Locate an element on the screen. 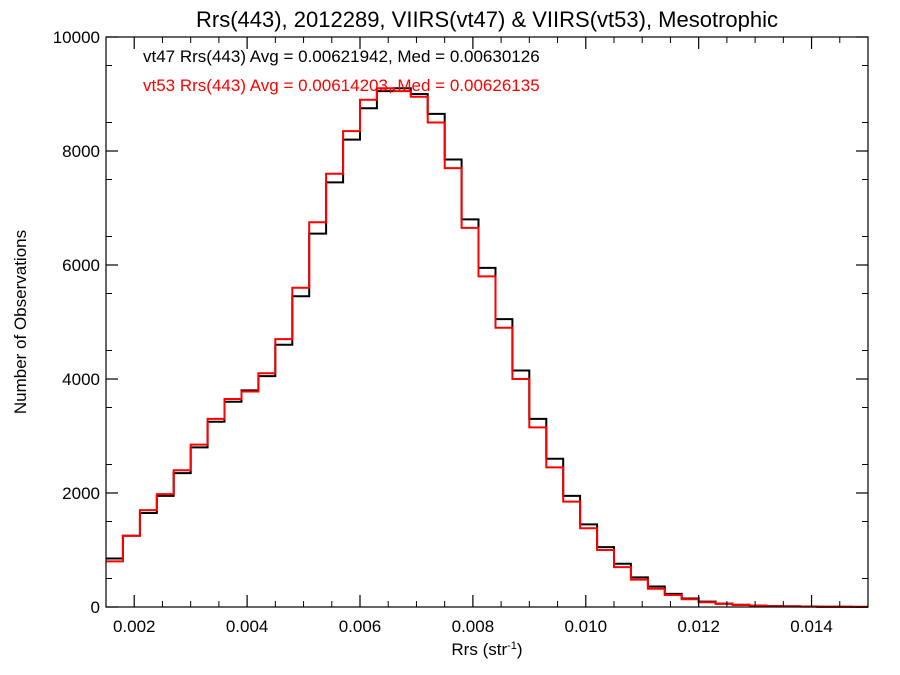 The width and height of the screenshot is (900, 675). x-axis-label: Rrs (str-1) is located at coordinates (486, 649).